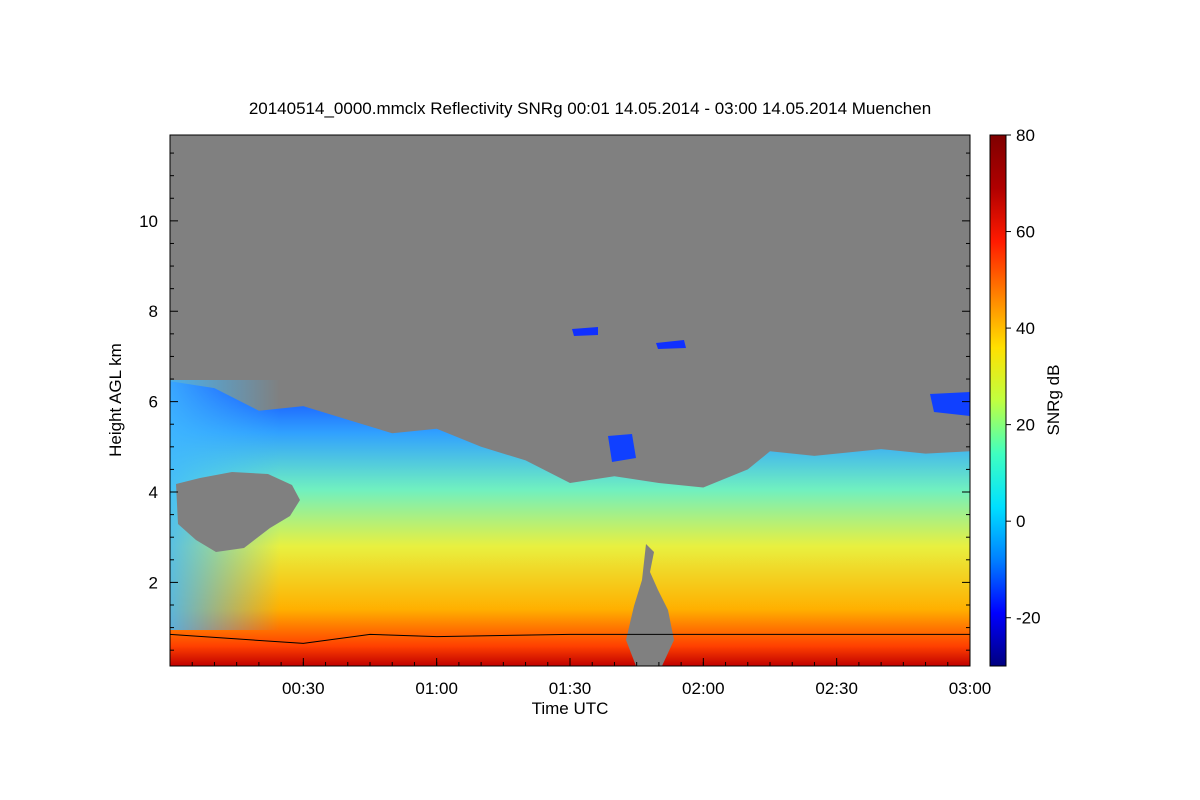  I want to click on colorbar-axis: -20 0 20 40 60 80, so click(1023, 377).